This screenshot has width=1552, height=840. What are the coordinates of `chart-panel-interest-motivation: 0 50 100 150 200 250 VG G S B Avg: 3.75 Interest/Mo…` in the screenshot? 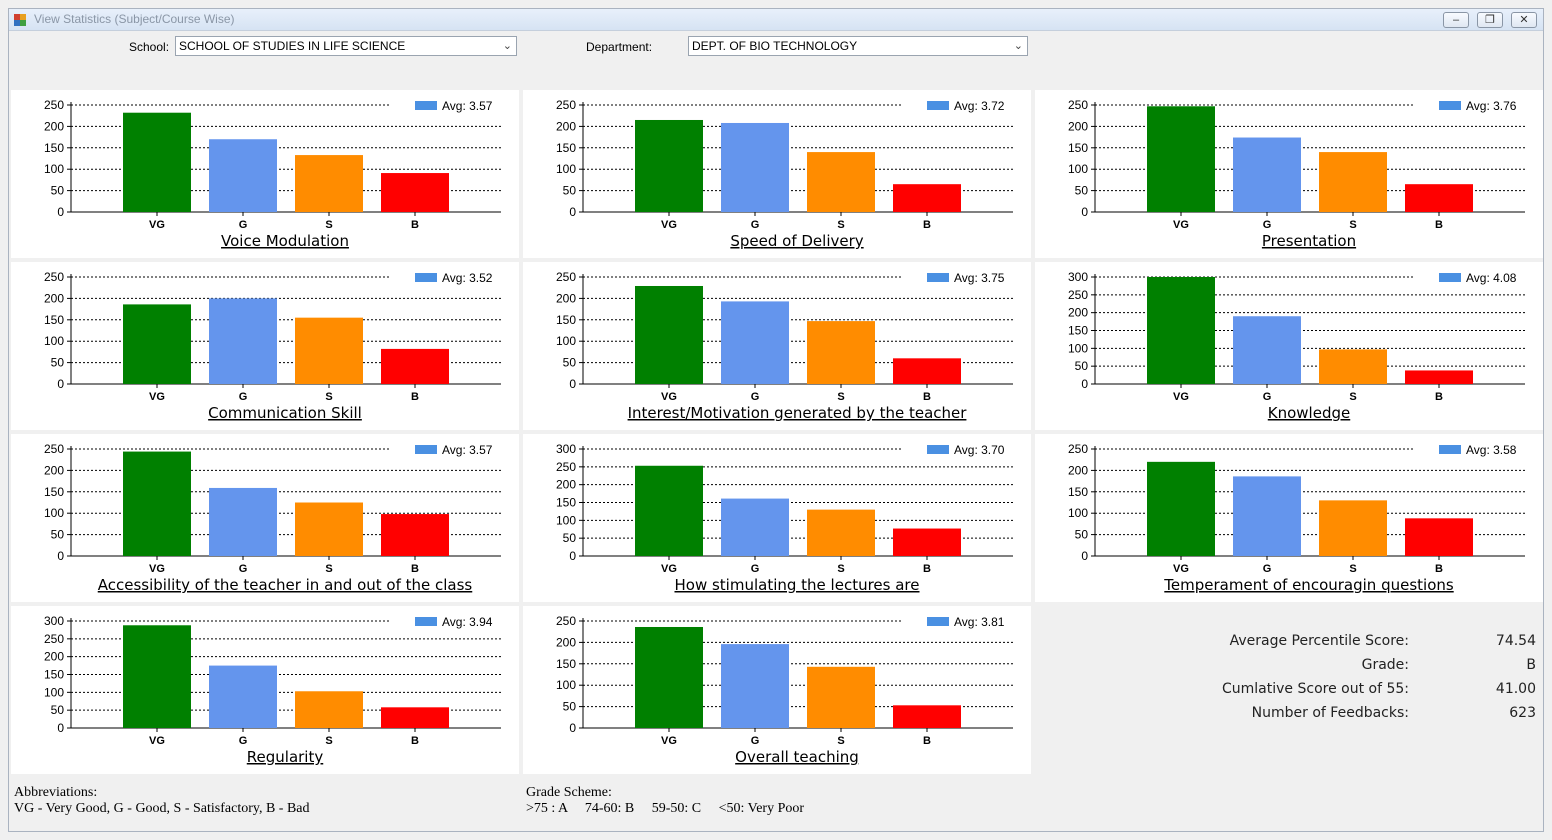 It's located at (777, 346).